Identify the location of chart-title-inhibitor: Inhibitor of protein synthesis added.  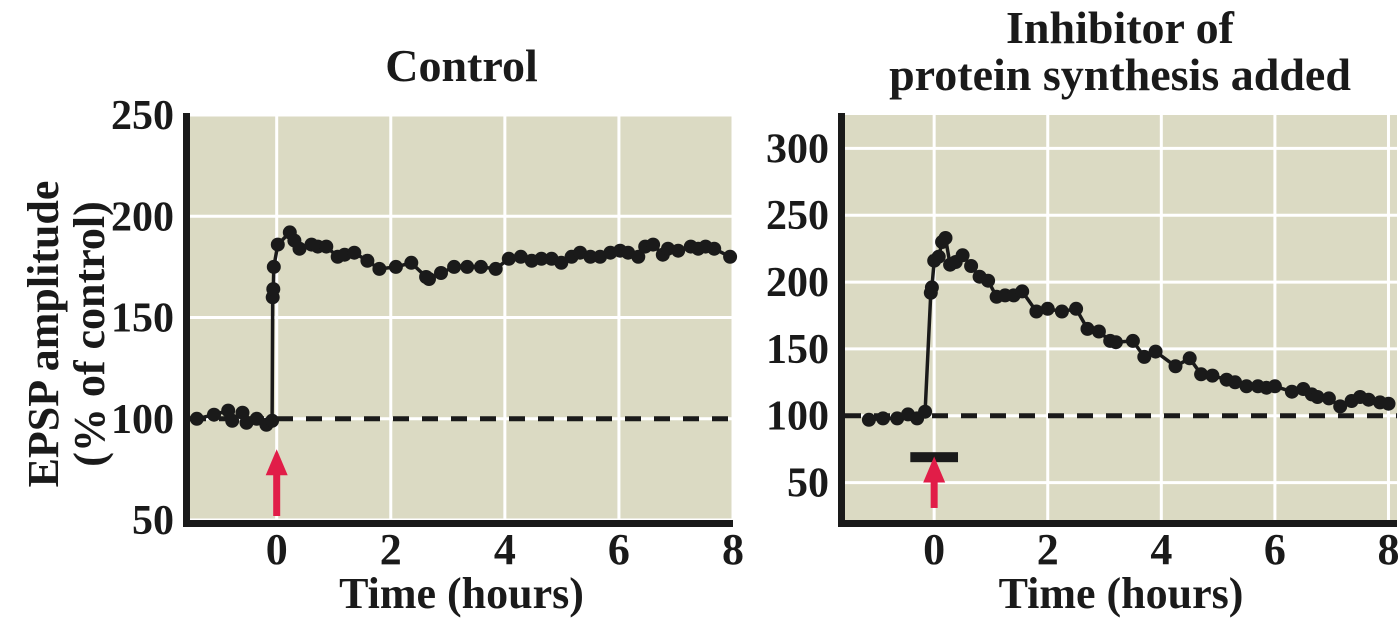
(1110, 51).